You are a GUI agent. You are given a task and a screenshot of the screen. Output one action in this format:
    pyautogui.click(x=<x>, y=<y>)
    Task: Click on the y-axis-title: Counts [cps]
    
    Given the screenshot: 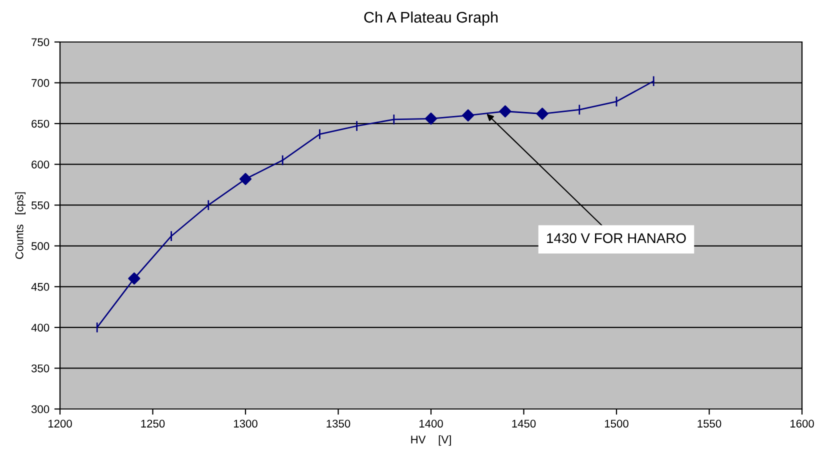 What is the action you would take?
    pyautogui.click(x=20, y=225)
    